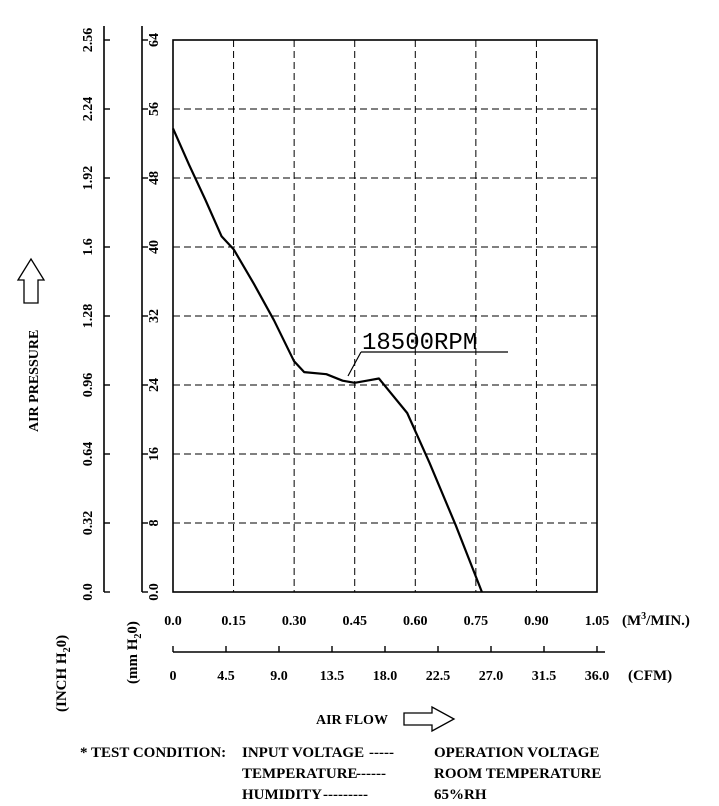  I want to click on y-tick-label-inch: 2.56, so click(88, 40).